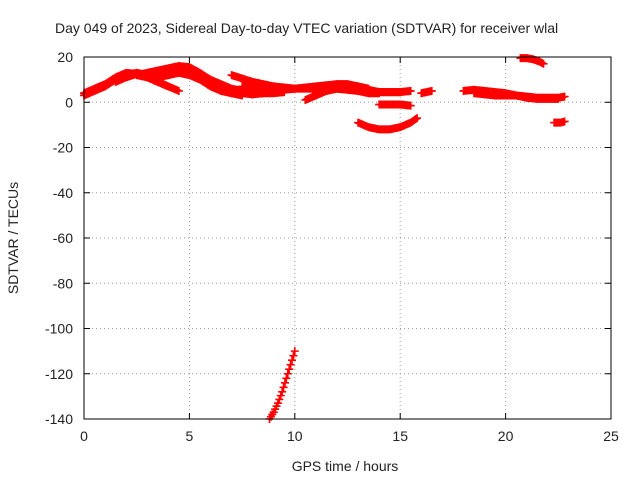 The width and height of the screenshot is (640, 480). What do you see at coordinates (63, 193) in the screenshot?
I see `y-tick-label: -40` at bounding box center [63, 193].